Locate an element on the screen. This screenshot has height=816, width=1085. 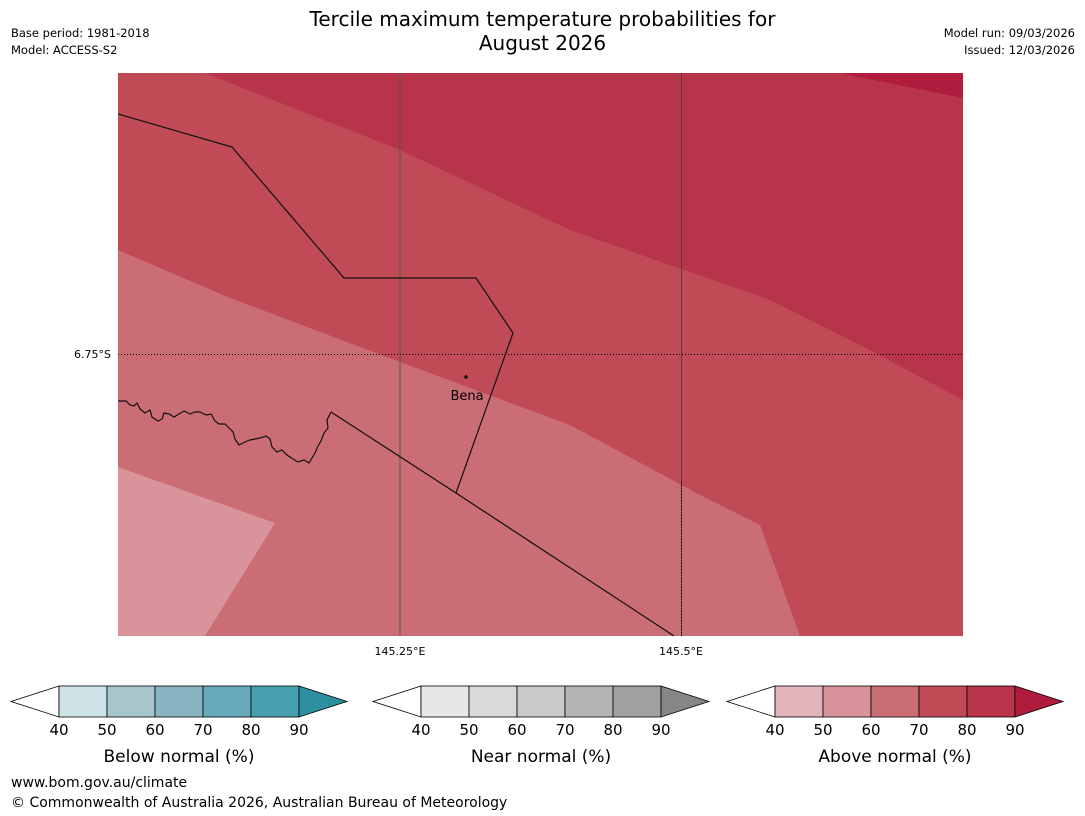
place-label-bena: Bena is located at coordinates (466, 396).